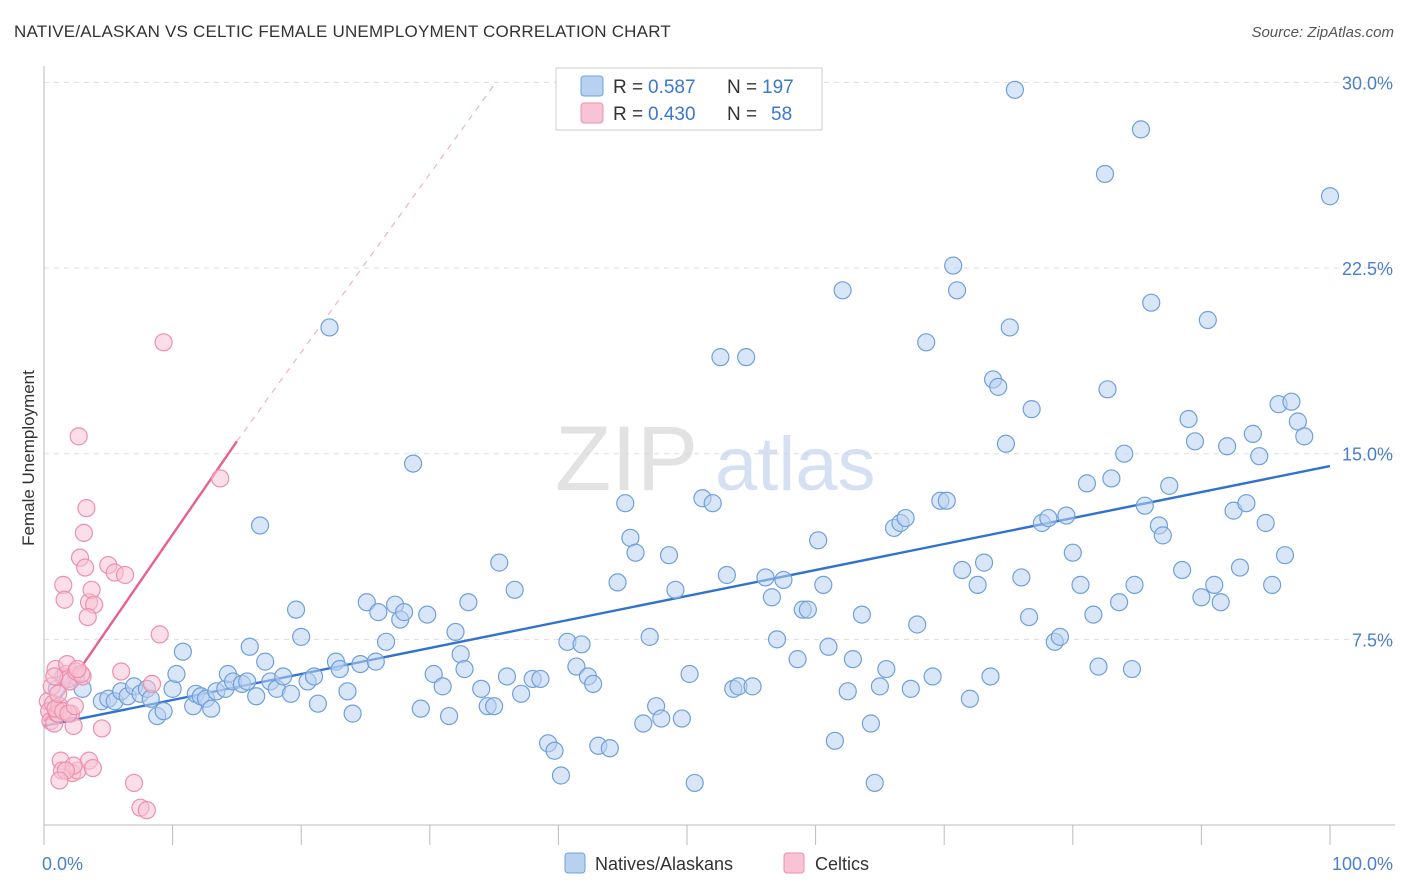 This screenshot has height=892, width=1406. I want to click on x-tick-label: 100.0%, so click(1362, 864).